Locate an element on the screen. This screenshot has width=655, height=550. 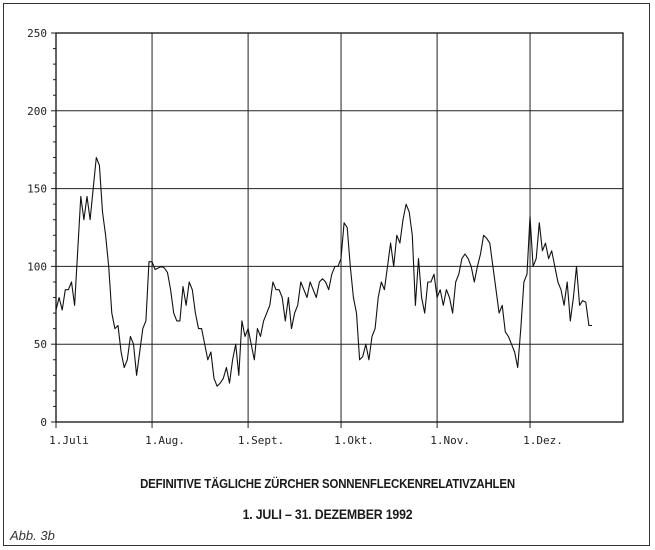
y-tick-label-200: 200 is located at coordinates (37, 111).